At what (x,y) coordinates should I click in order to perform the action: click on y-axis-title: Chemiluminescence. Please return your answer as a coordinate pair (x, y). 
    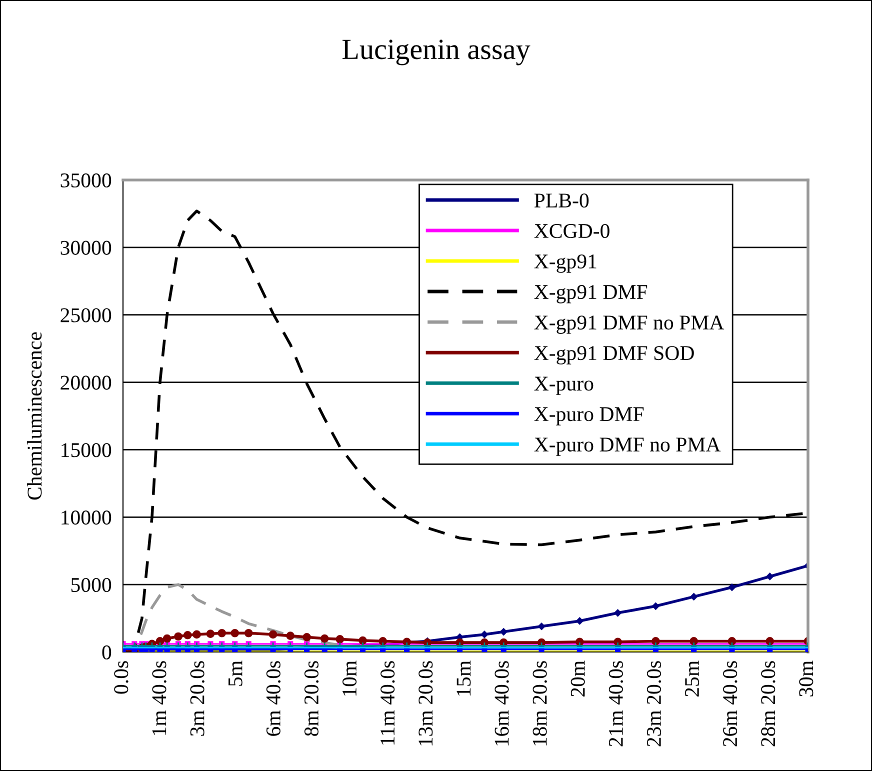
    Looking at the image, I should click on (34, 416).